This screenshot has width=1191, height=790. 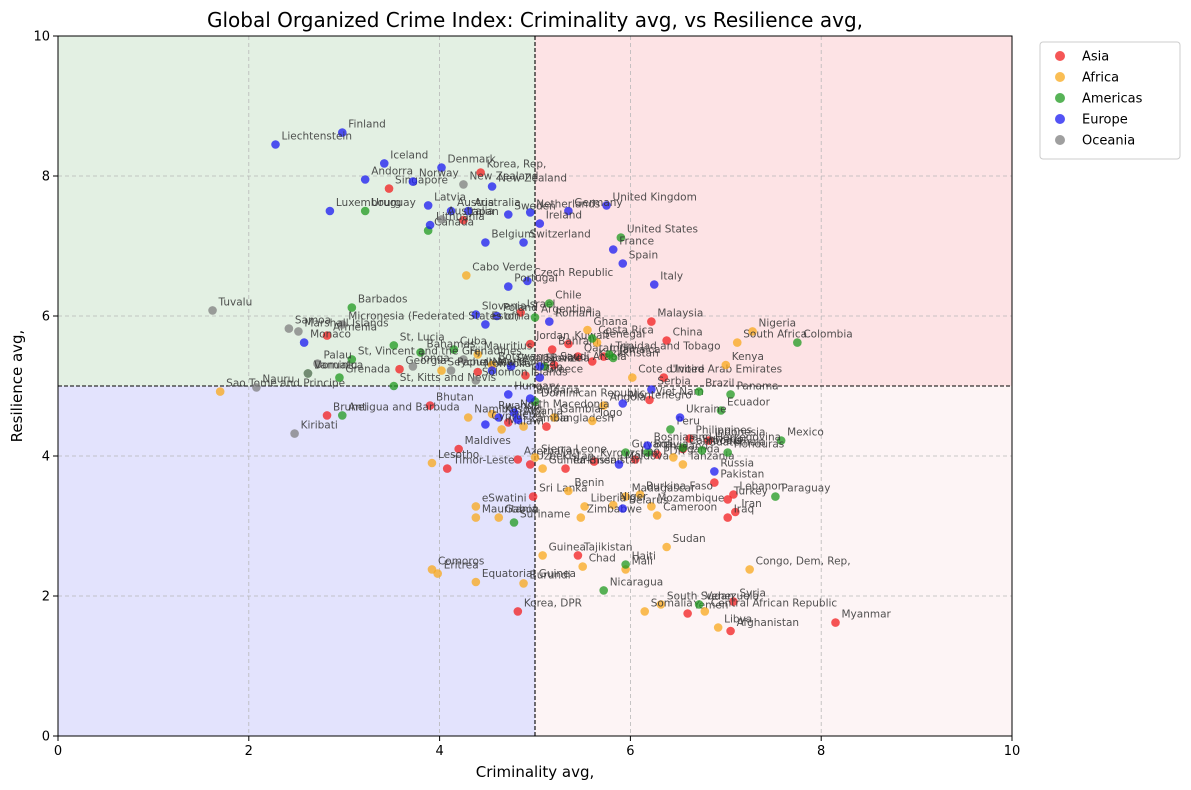 I want to click on point-label-oceania-8: Fiji, so click(x=476, y=351).